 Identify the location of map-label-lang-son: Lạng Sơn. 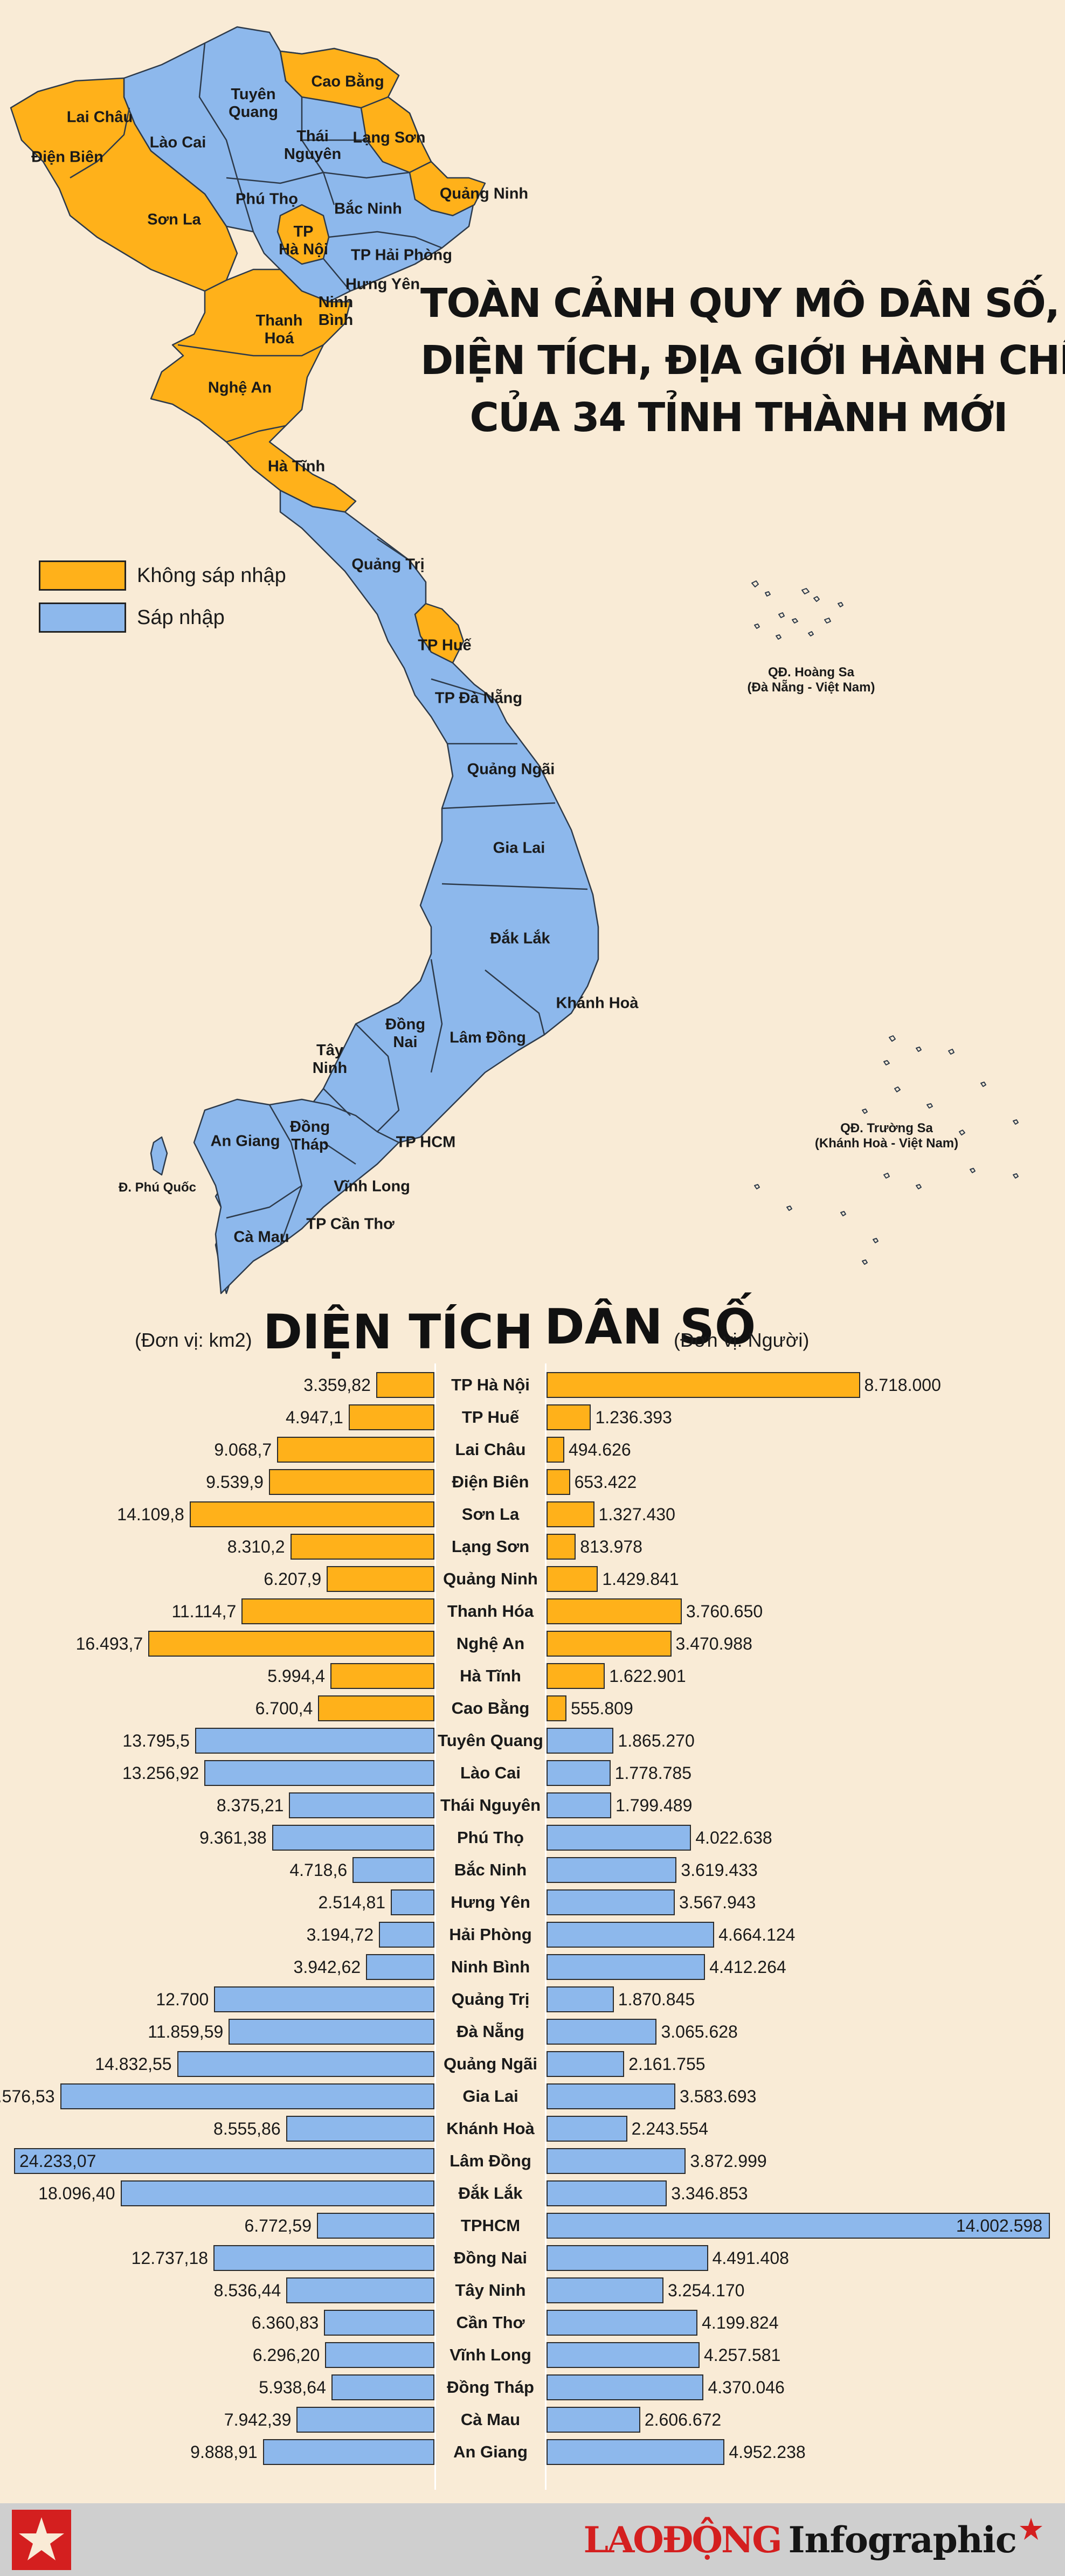
(389, 138).